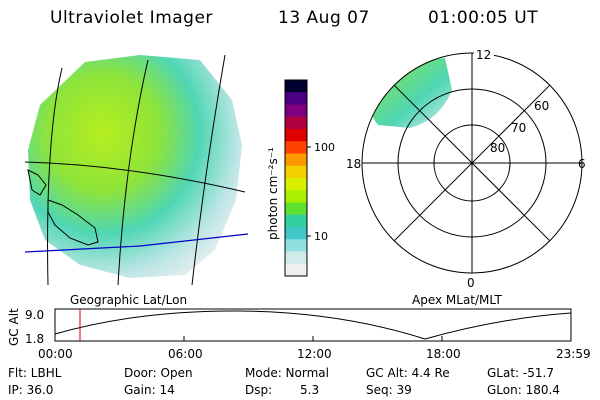  What do you see at coordinates (137, 243) in the screenshot?
I see `equator-line` at bounding box center [137, 243].